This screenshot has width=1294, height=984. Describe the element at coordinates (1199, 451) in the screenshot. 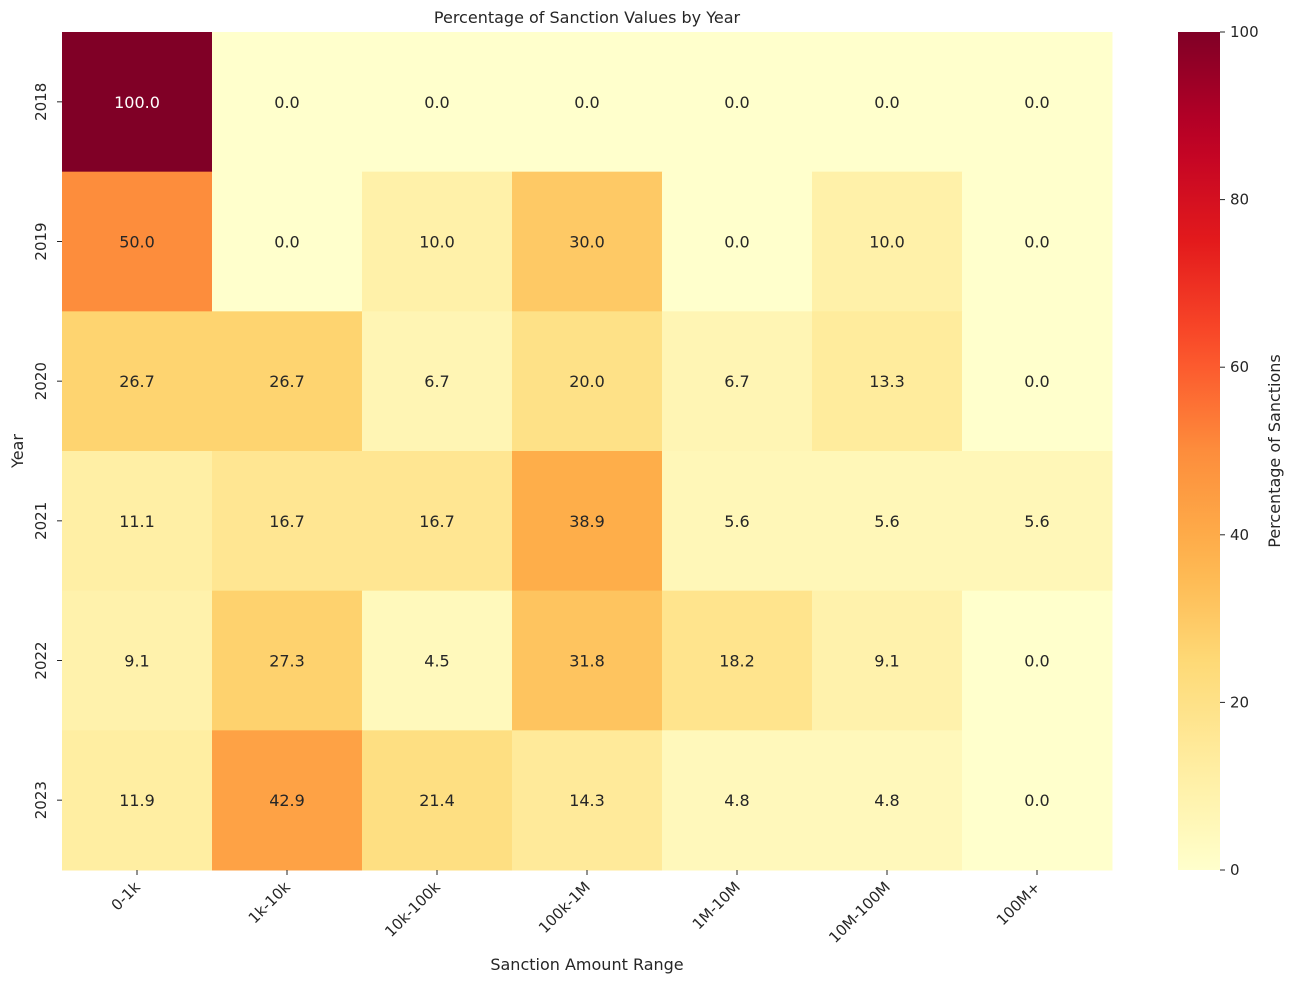

I see `colorbar` at that location.